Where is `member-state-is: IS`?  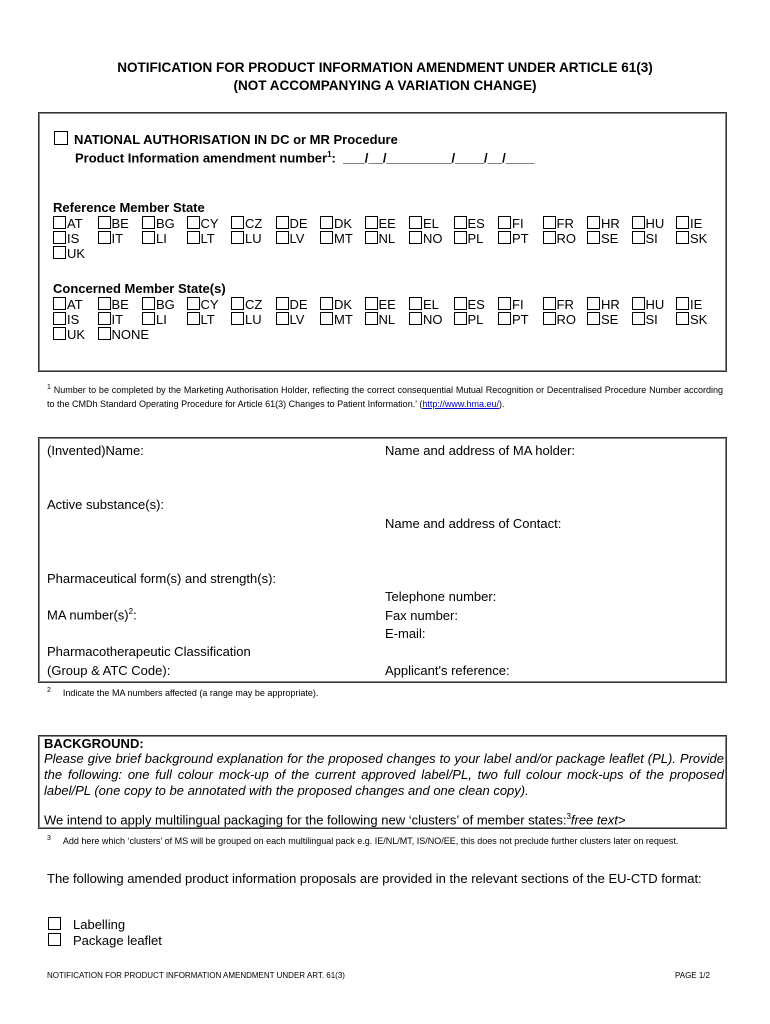 member-state-is: IS is located at coordinates (75, 319).